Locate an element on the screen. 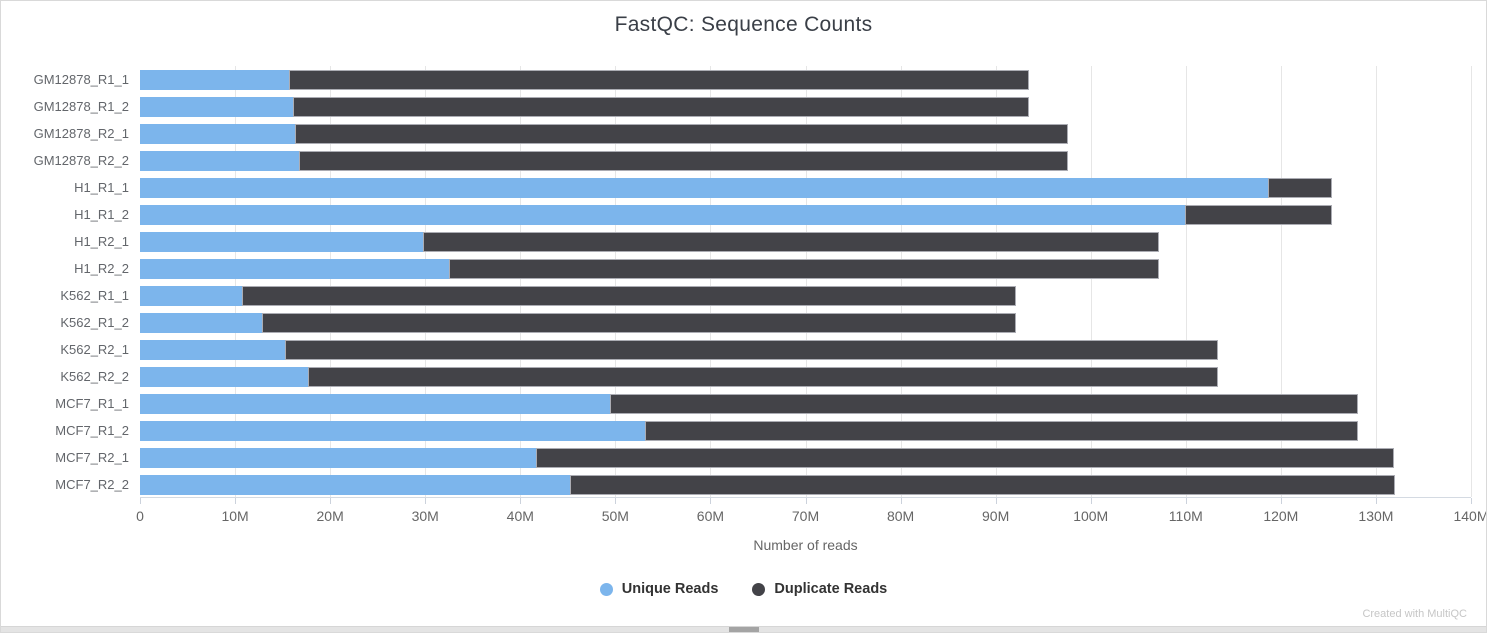  chart-title: FastQC: Sequence Counts is located at coordinates (743, 24).